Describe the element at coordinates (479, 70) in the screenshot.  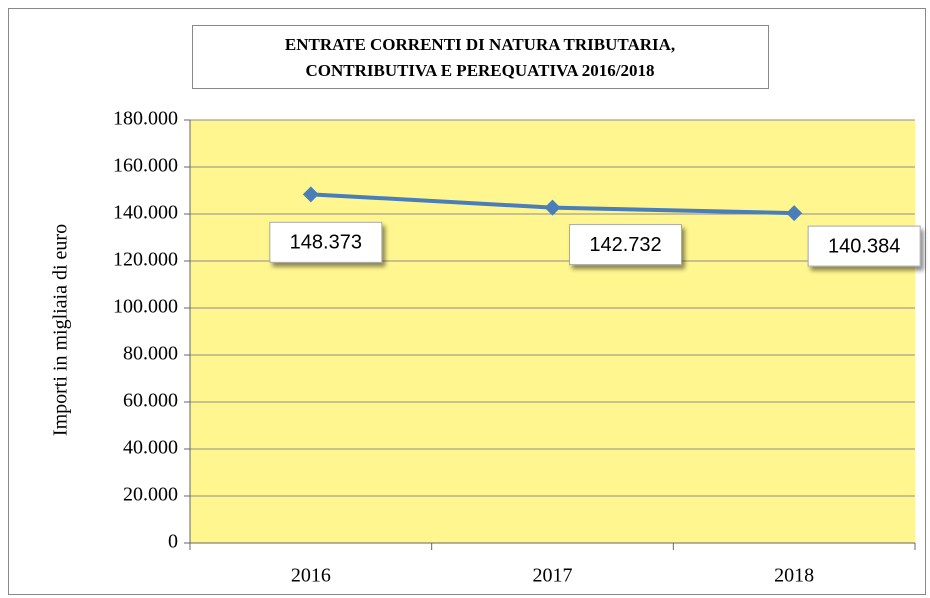
I see `chart-title: CONTRIBUTIVA E PEREQUATIVA 2016/2018` at that location.